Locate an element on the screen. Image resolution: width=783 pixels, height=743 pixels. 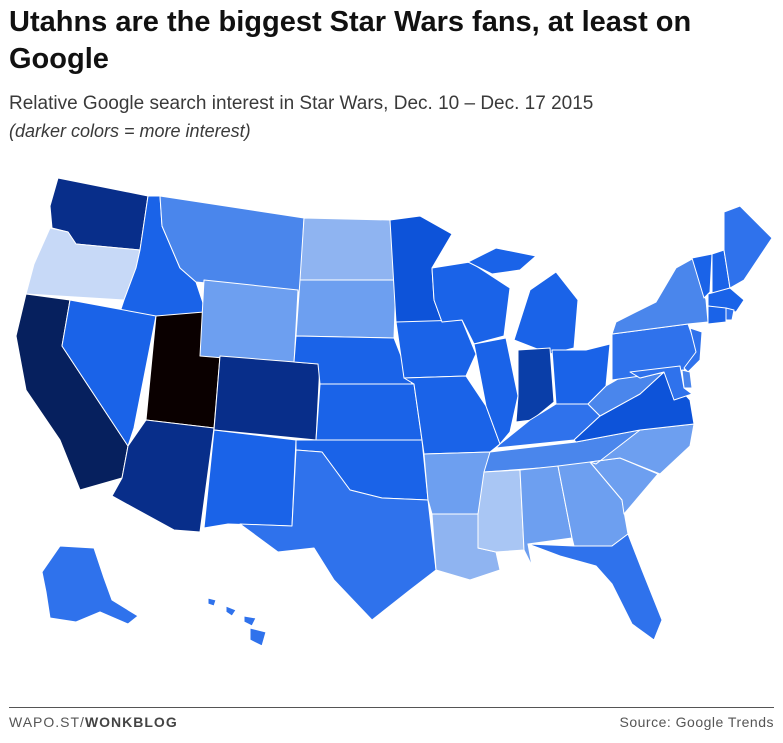
state-CT is located at coordinates (717, 315).